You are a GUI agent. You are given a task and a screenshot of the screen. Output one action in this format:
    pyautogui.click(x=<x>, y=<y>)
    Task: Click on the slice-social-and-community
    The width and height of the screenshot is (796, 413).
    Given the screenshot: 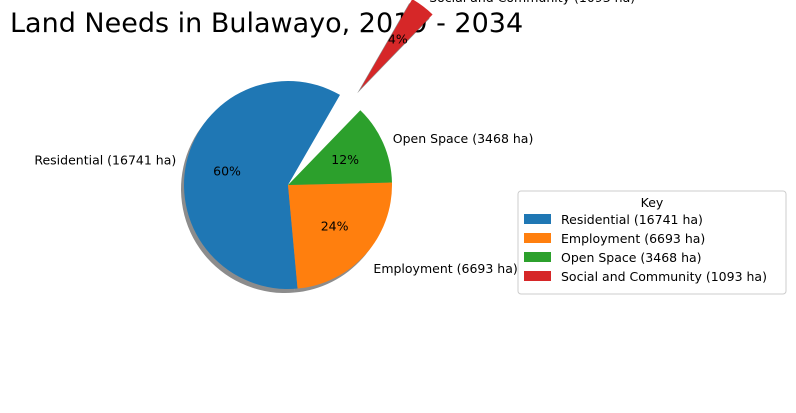 What is the action you would take?
    pyautogui.click(x=396, y=45)
    